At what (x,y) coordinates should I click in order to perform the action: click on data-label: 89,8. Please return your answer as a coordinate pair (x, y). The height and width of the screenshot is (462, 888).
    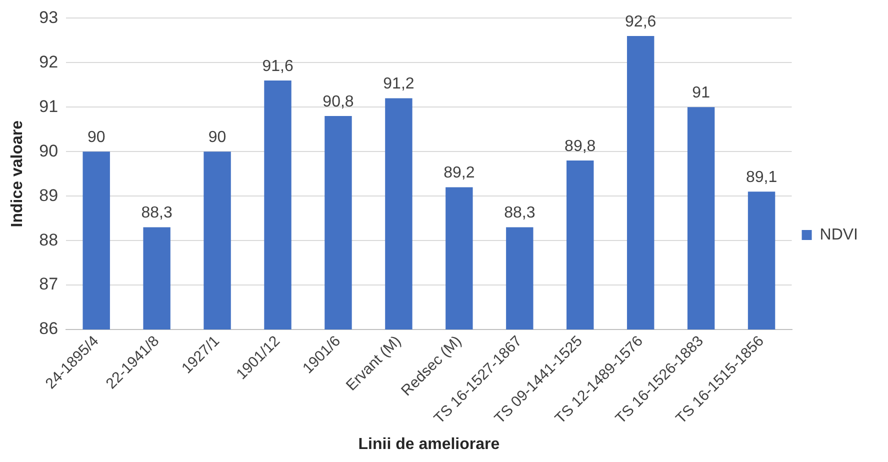
    Looking at the image, I should click on (580, 146).